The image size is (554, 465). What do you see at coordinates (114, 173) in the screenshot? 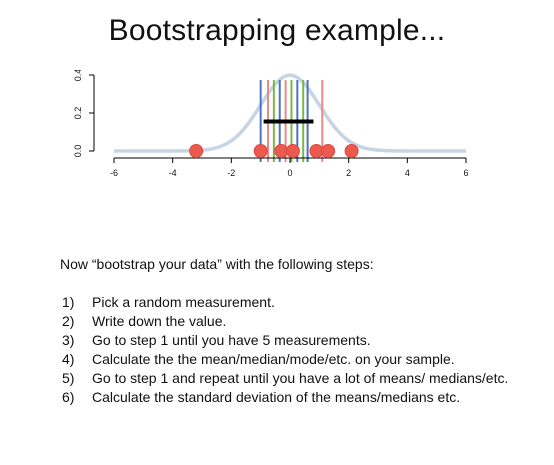
I see `x-tick-label: -6` at bounding box center [114, 173].